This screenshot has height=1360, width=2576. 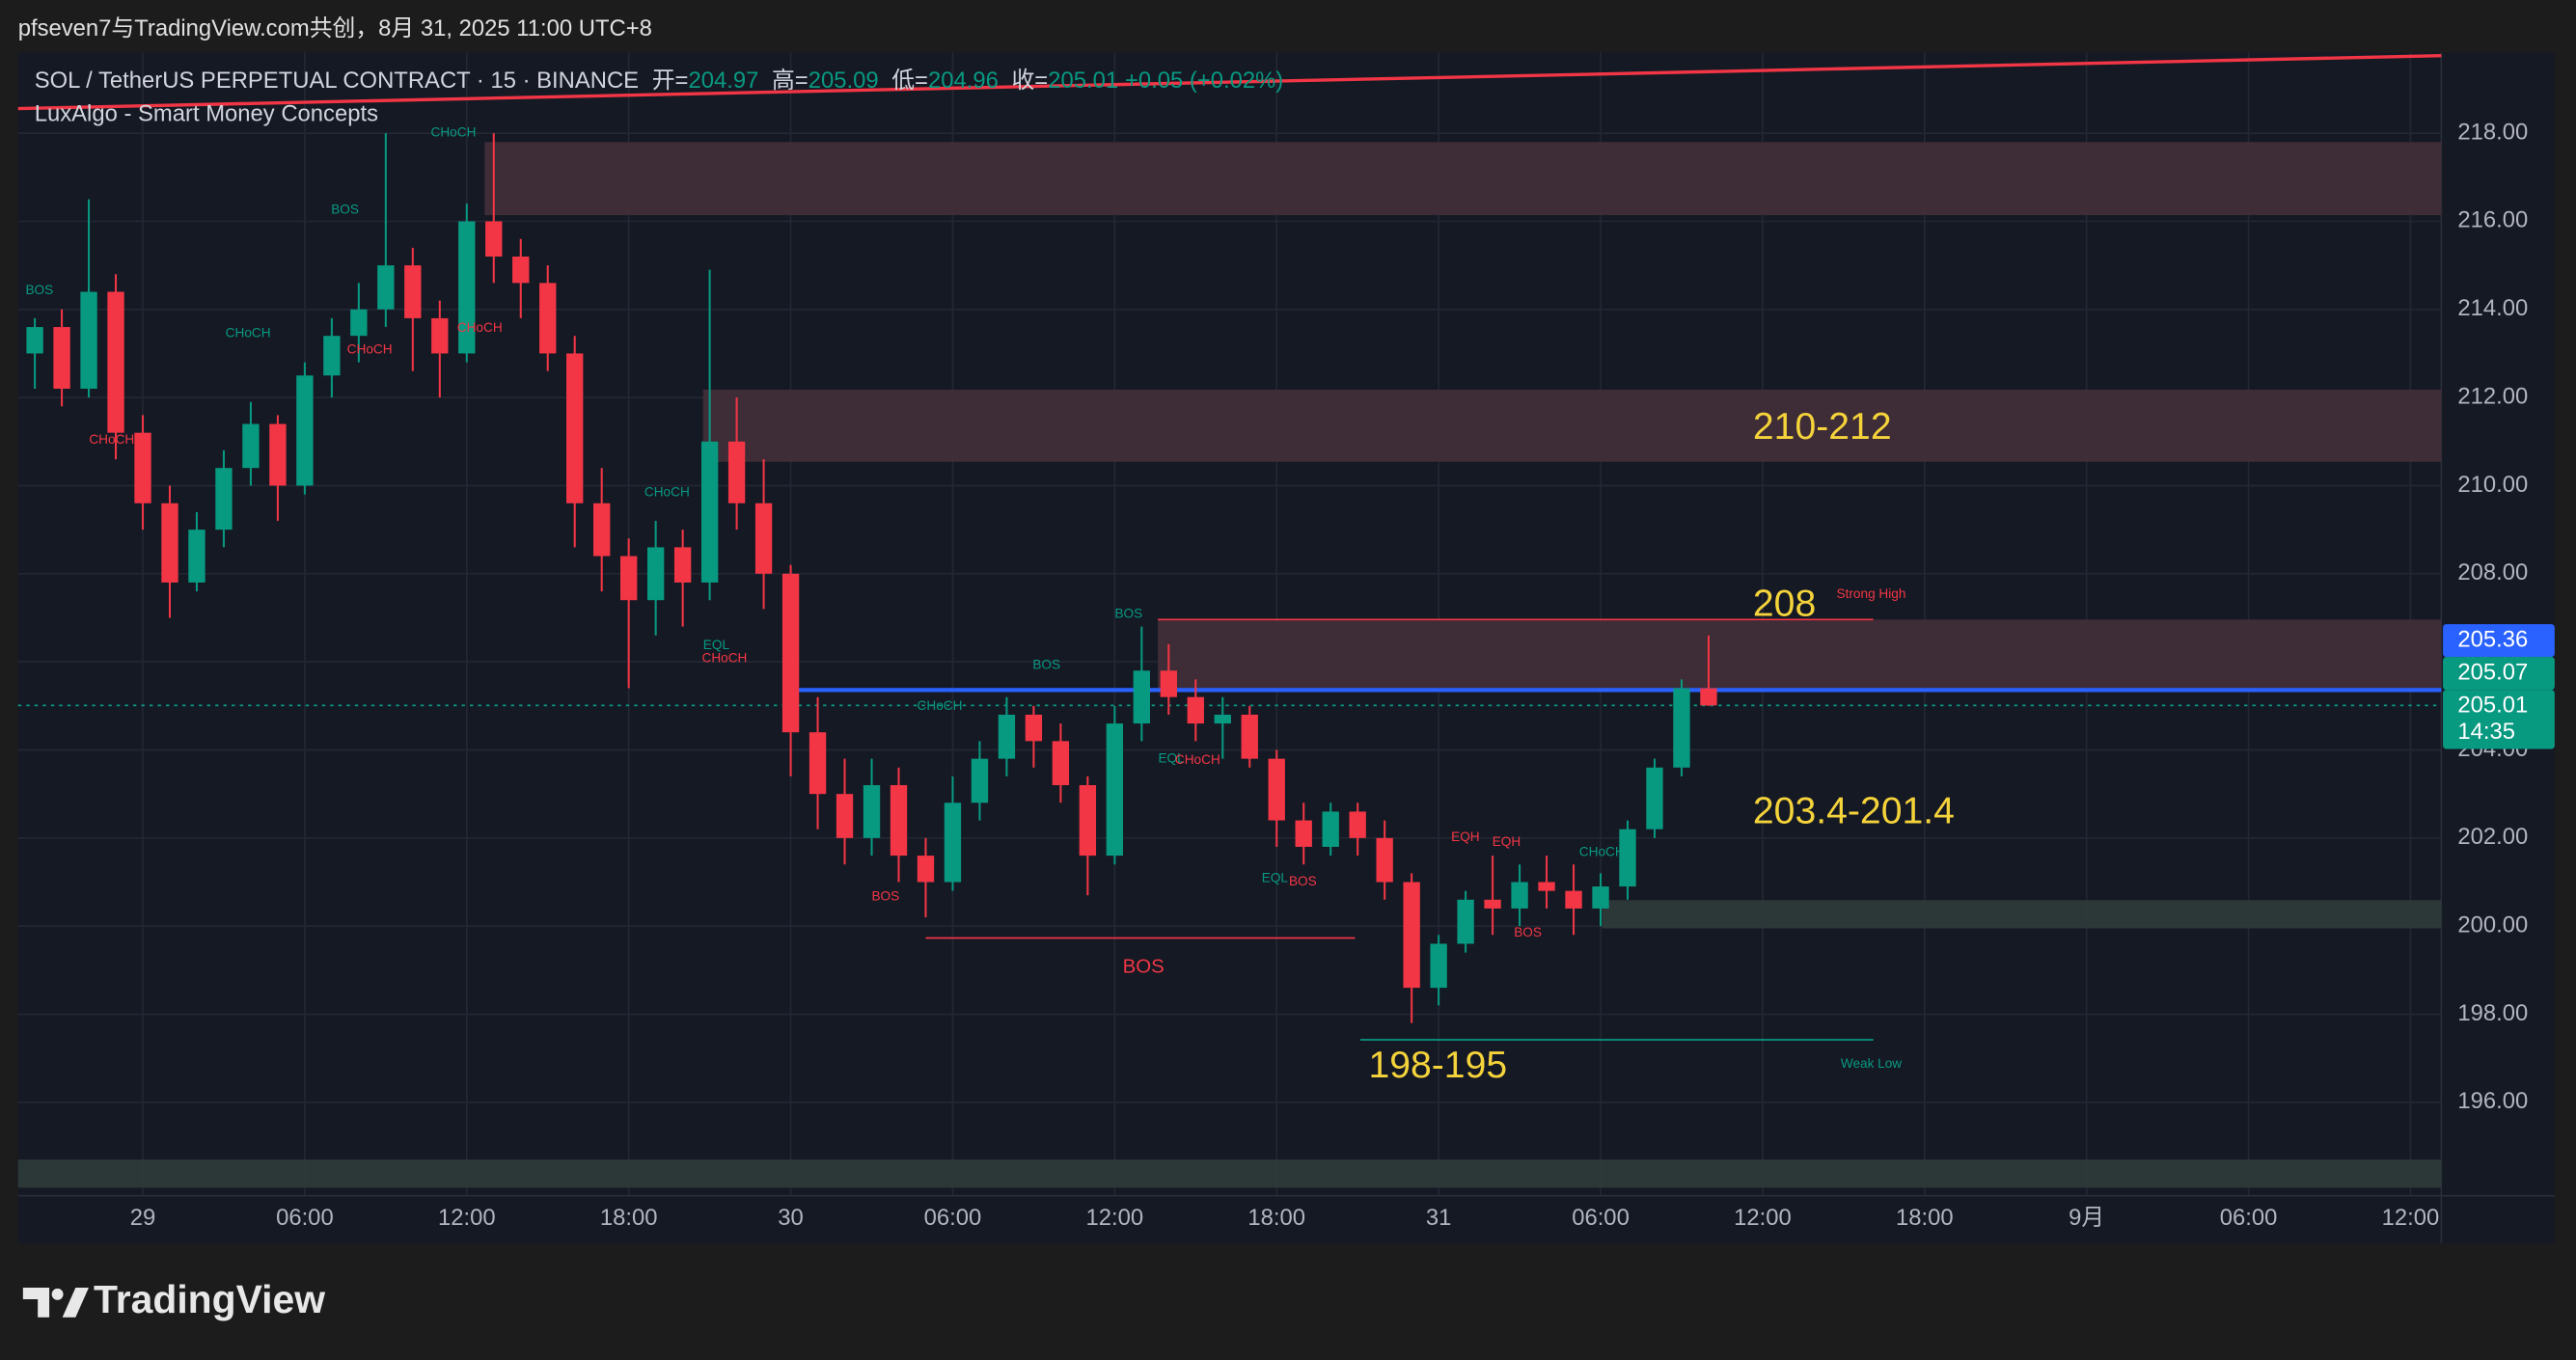 I want to click on ohlc-key: 低=, so click(x=909, y=81).